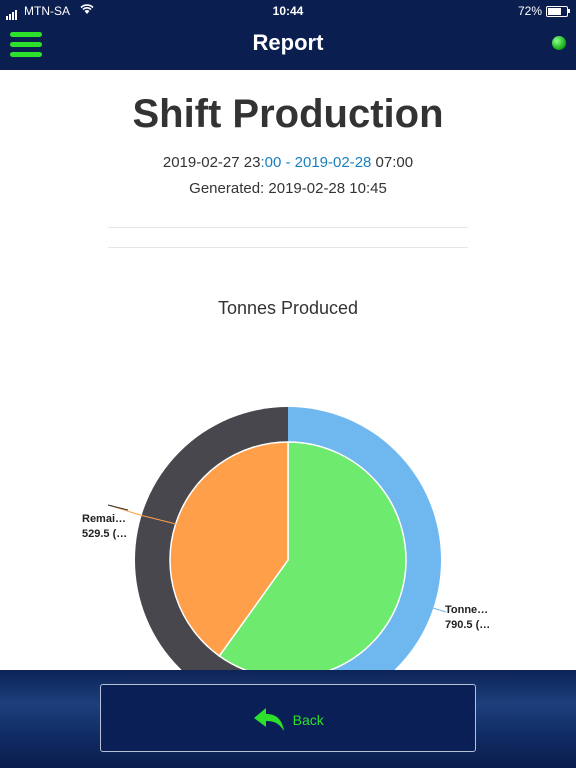 Image resolution: width=576 pixels, height=768 pixels. Describe the element at coordinates (87, 9) in the screenshot. I see `wifi-icon` at that location.